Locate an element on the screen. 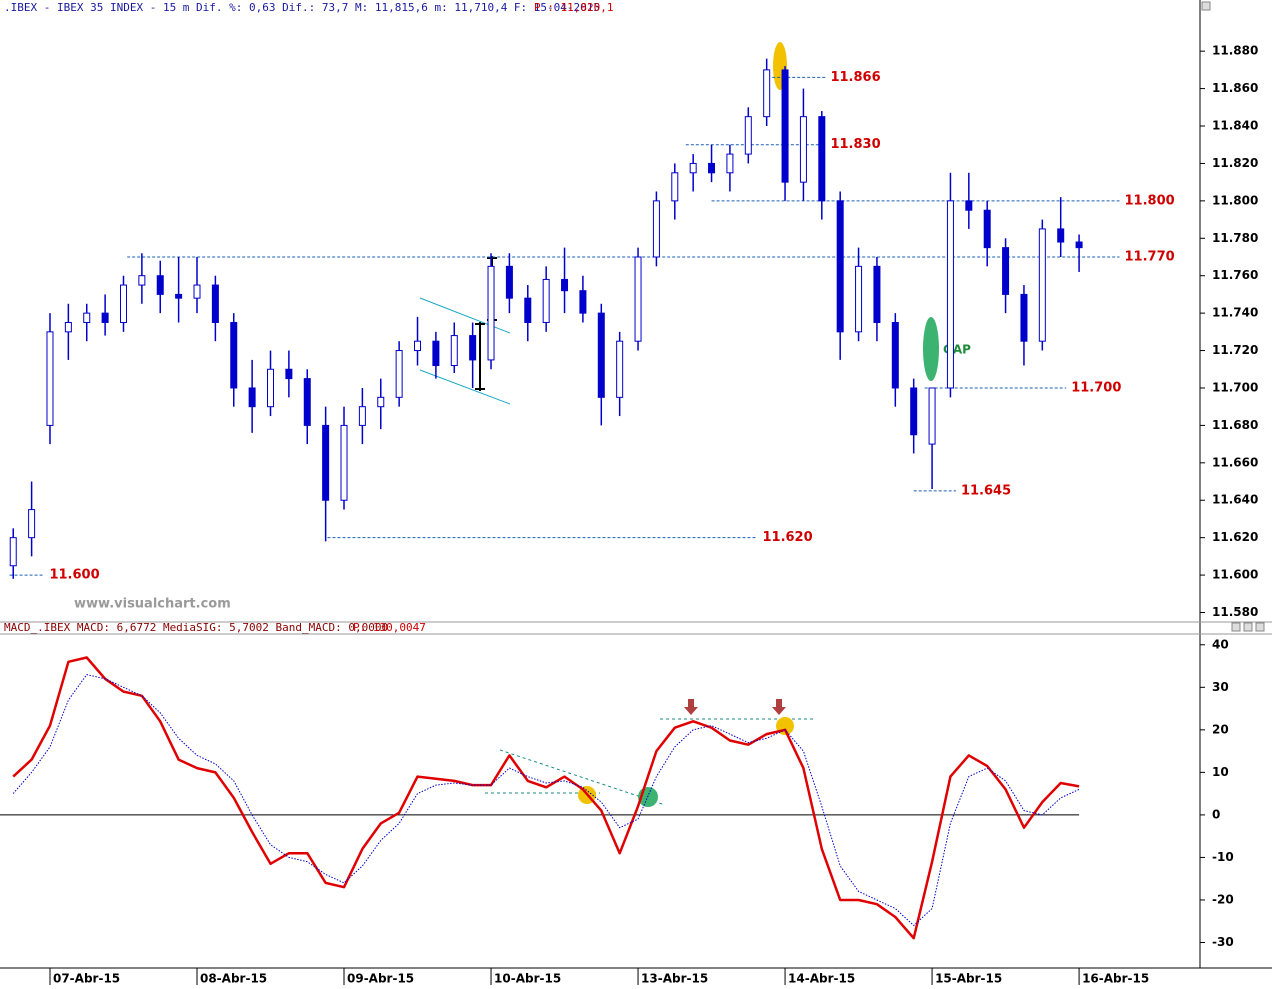 This screenshot has height=989, width=1272. level-label: 11.800 is located at coordinates (1150, 200).